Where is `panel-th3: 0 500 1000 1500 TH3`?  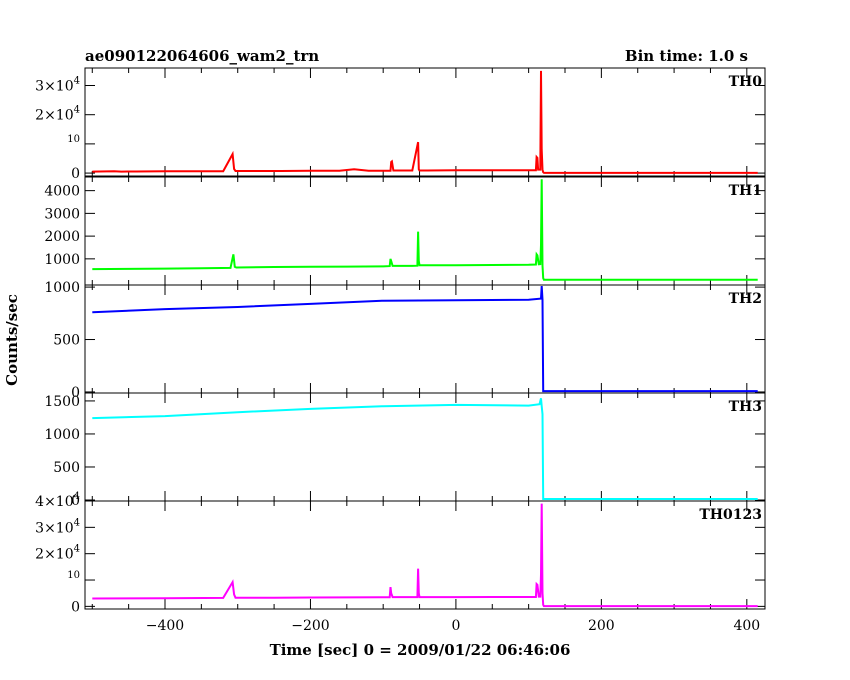 panel-th3: 0 500 1000 1500 TH3 is located at coordinates (405, 450).